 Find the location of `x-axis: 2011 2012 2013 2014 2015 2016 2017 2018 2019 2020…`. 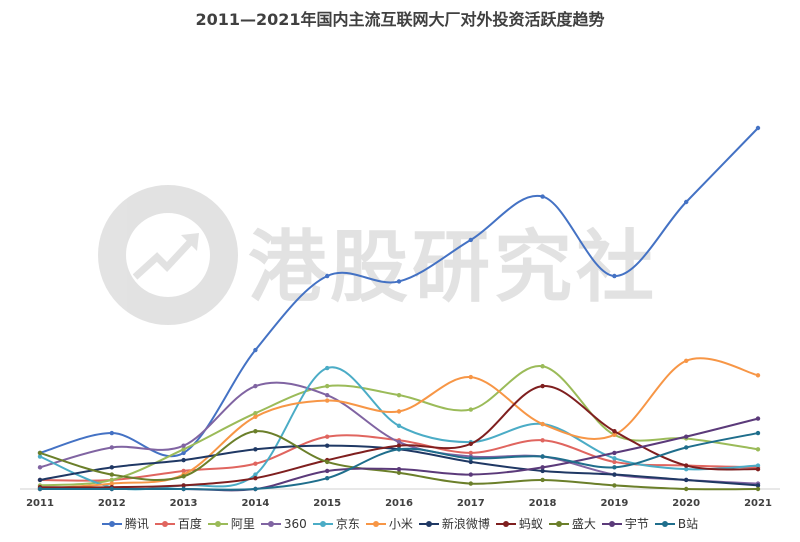

x-axis: 2011 2012 2013 2014 2015 2016 2017 2018 2019 2020… is located at coordinates (400, 498).